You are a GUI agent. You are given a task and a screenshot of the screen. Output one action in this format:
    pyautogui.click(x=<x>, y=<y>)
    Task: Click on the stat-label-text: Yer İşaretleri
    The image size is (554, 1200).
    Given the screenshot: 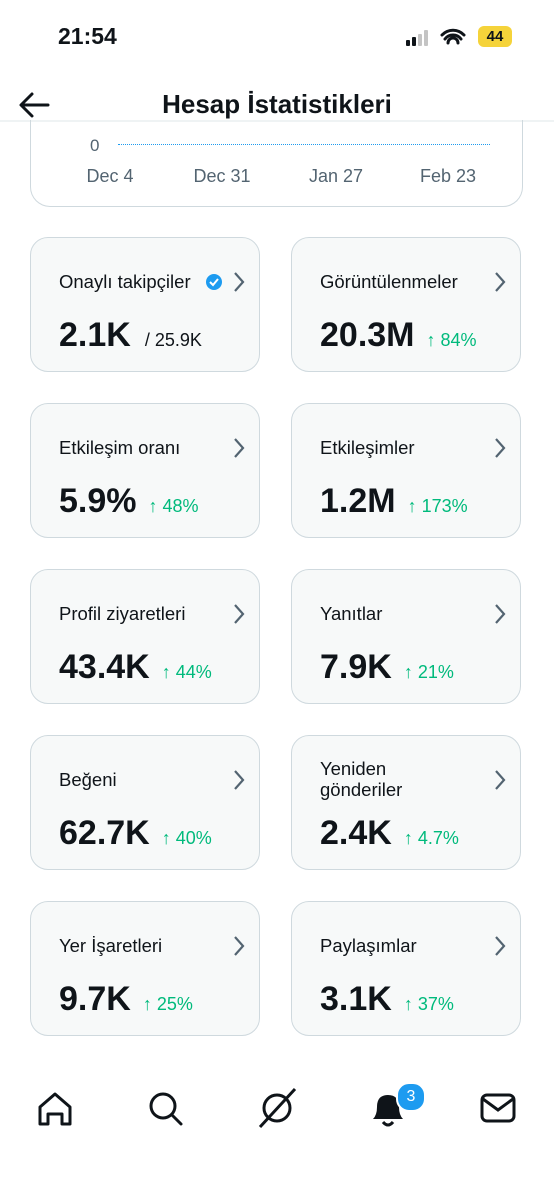 What is the action you would take?
    pyautogui.click(x=111, y=945)
    